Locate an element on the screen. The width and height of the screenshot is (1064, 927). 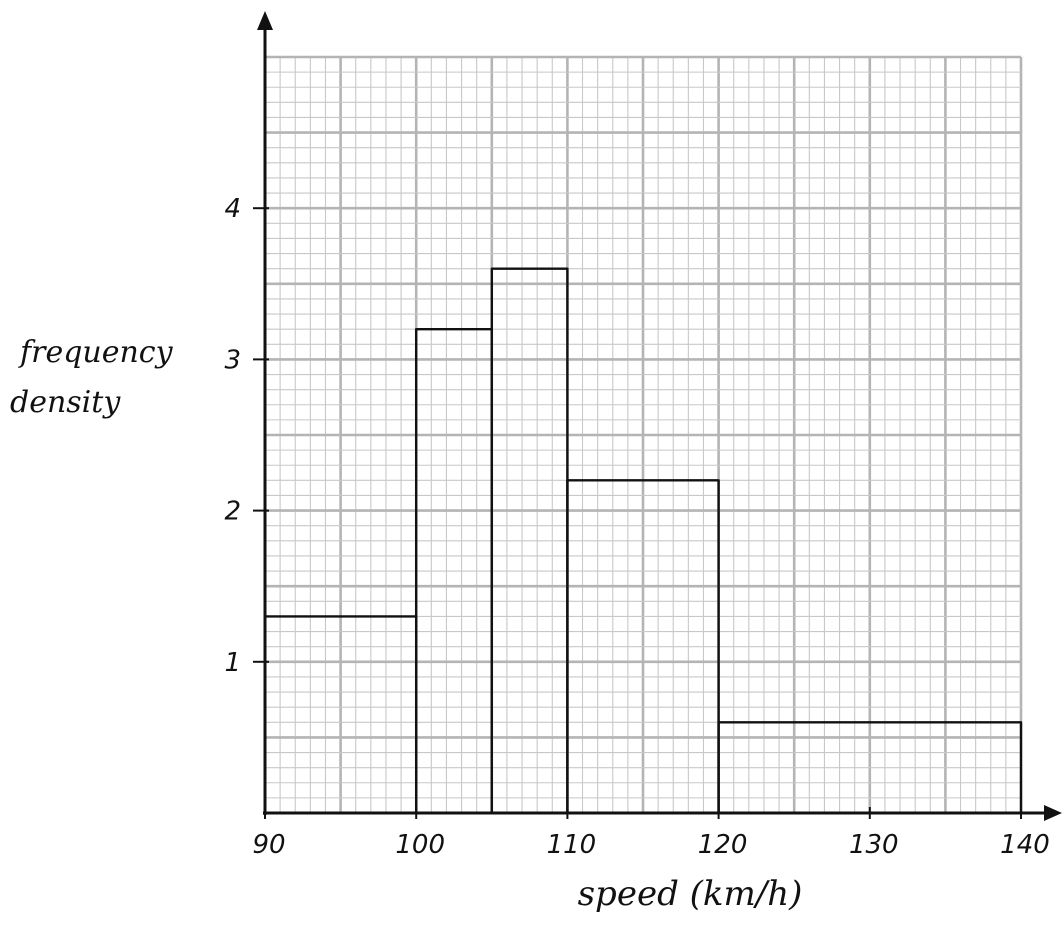
y-tick-label: 2 is located at coordinates (232, 512).